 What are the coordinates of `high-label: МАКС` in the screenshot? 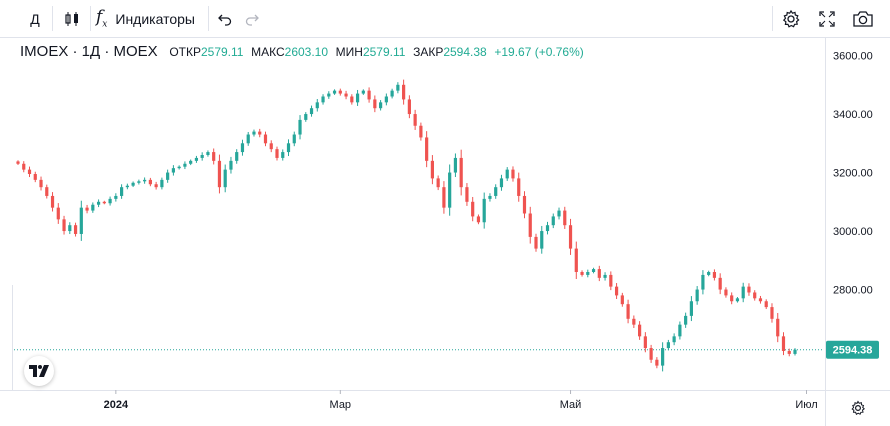 It's located at (268, 52).